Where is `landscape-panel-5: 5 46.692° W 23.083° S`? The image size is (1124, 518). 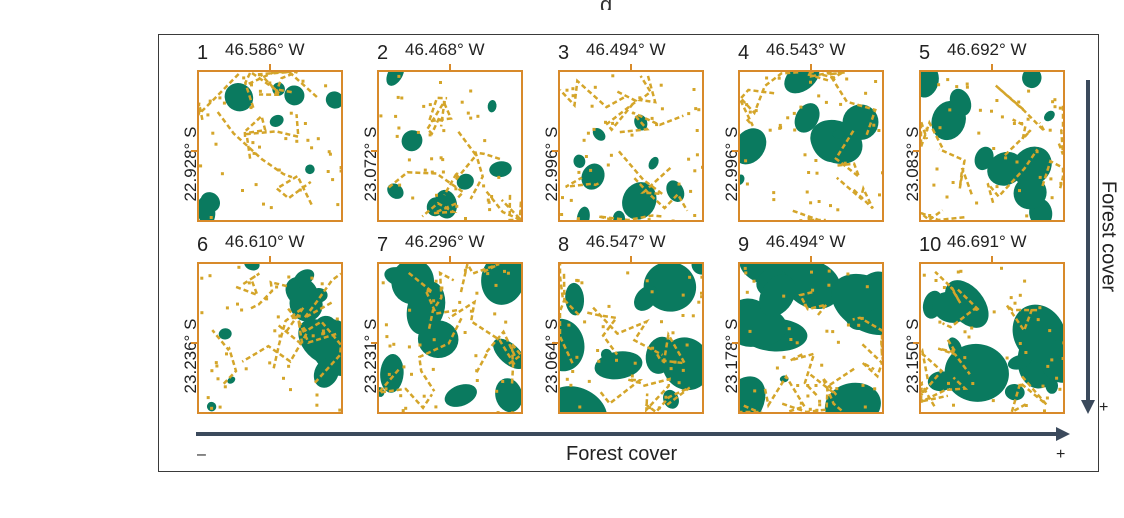 landscape-panel-5: 5 46.692° W 23.083° S is located at coordinates (1001, 137).